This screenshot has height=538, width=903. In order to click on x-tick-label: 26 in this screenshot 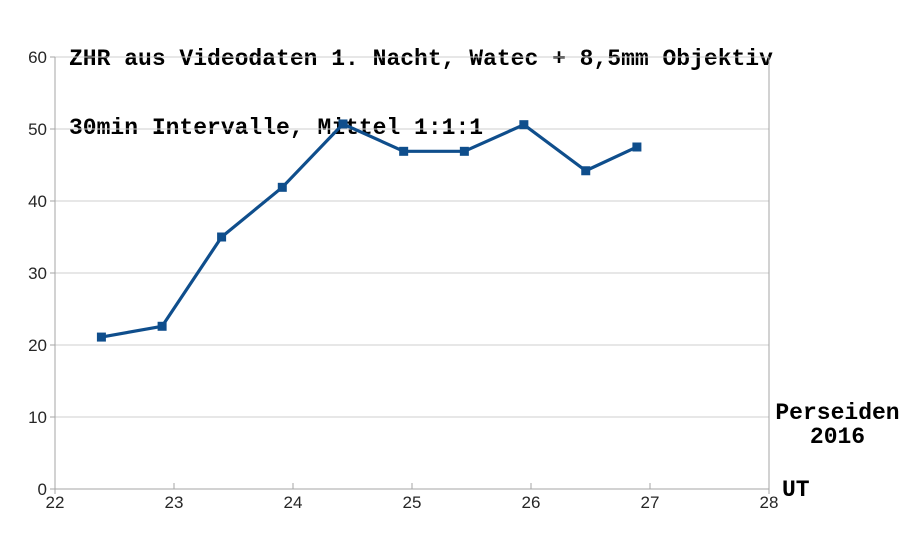, I will do `click(531, 502)`.